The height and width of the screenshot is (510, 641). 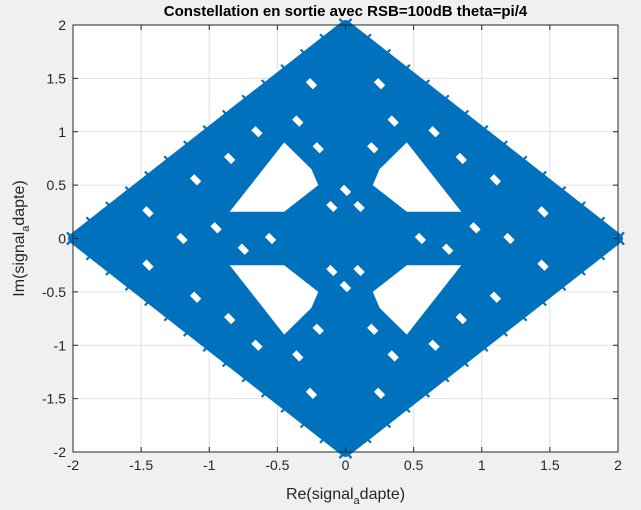 What do you see at coordinates (54, 292) in the screenshot?
I see `y-tick-label: -0.5` at bounding box center [54, 292].